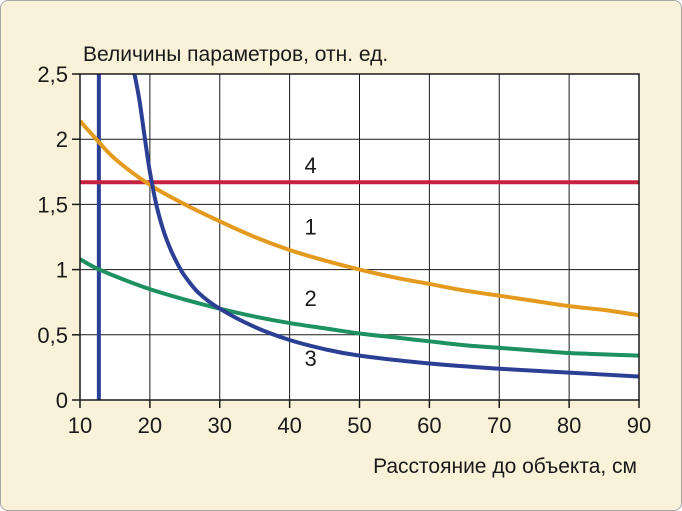 Image resolution: width=682 pixels, height=511 pixels. I want to click on series-2-label: 2, so click(310, 298).